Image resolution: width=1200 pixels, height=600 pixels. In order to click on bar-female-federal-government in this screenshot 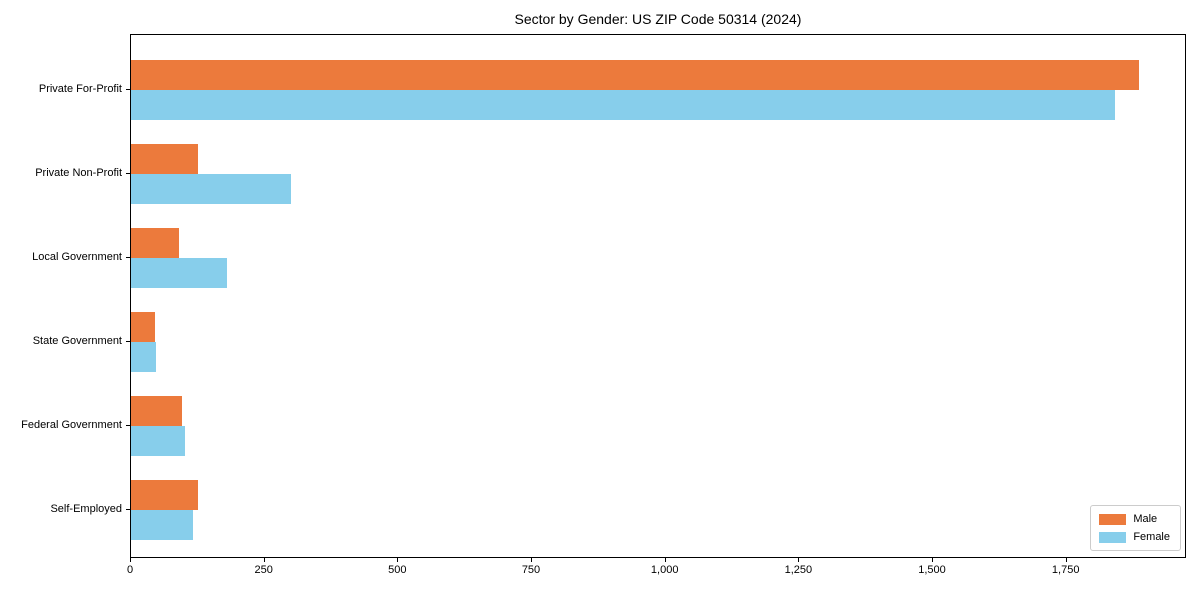, I will do `click(158, 441)`.